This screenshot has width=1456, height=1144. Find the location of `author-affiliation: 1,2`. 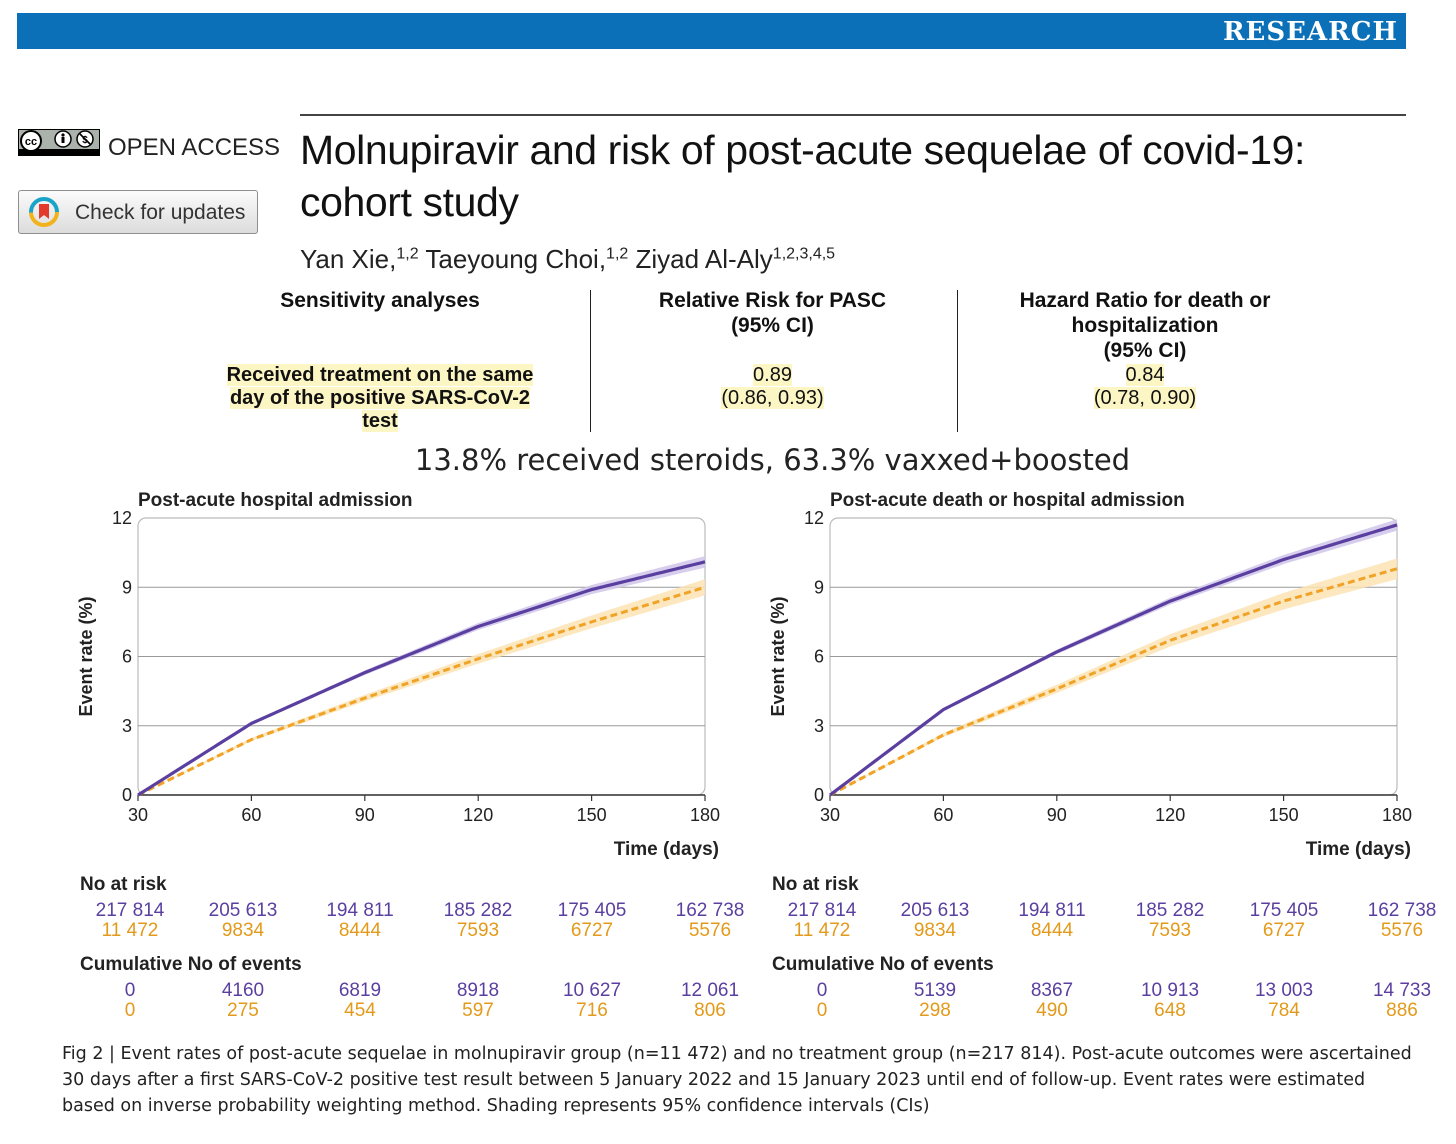

author-affiliation: 1,2 is located at coordinates (617, 254).